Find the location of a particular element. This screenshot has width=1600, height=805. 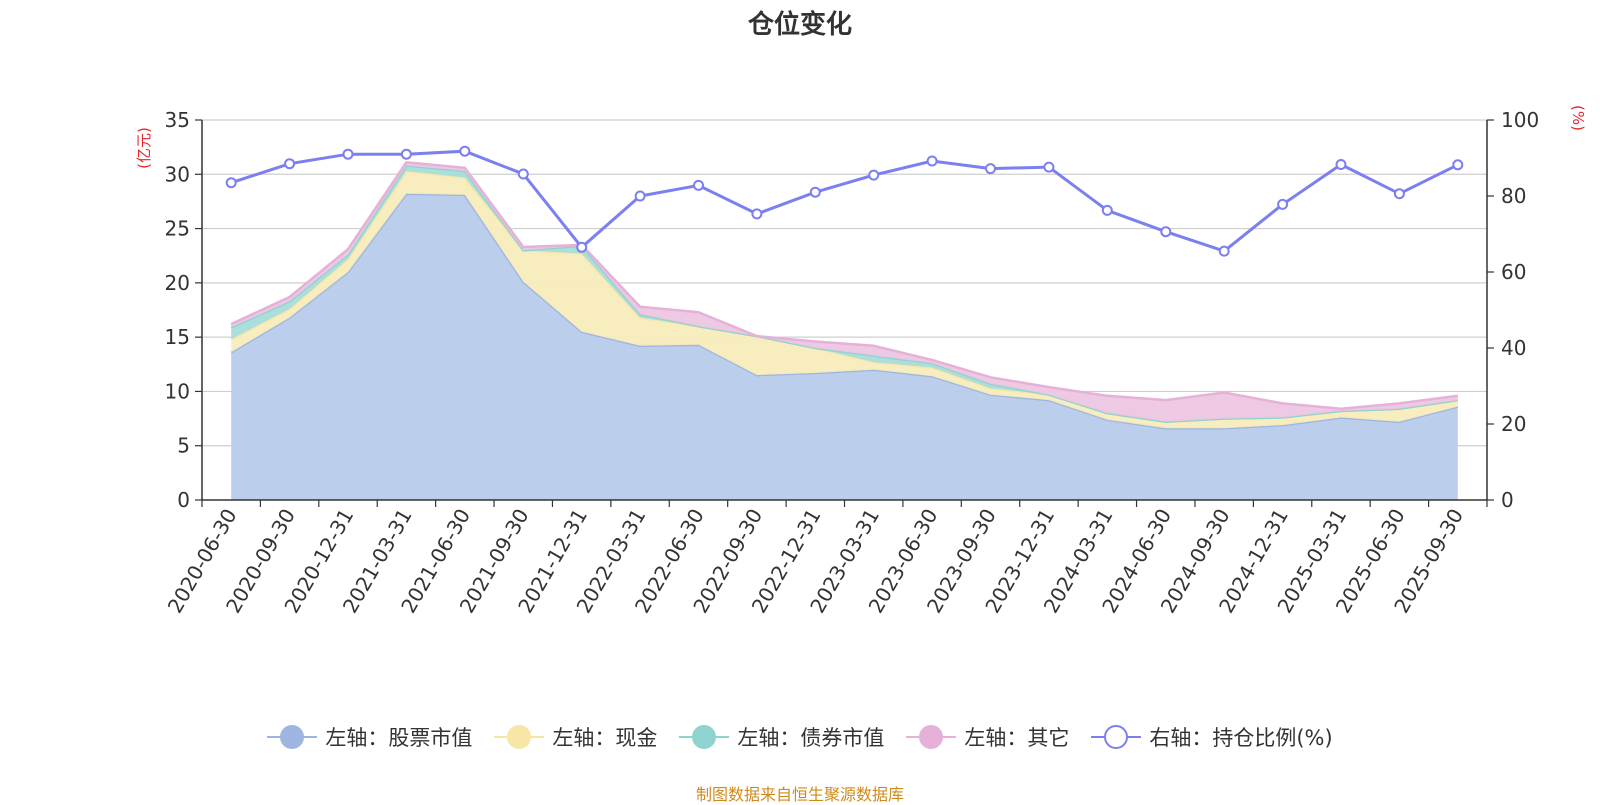

right-axis-unit: (%) is located at coordinates (1578, 118).